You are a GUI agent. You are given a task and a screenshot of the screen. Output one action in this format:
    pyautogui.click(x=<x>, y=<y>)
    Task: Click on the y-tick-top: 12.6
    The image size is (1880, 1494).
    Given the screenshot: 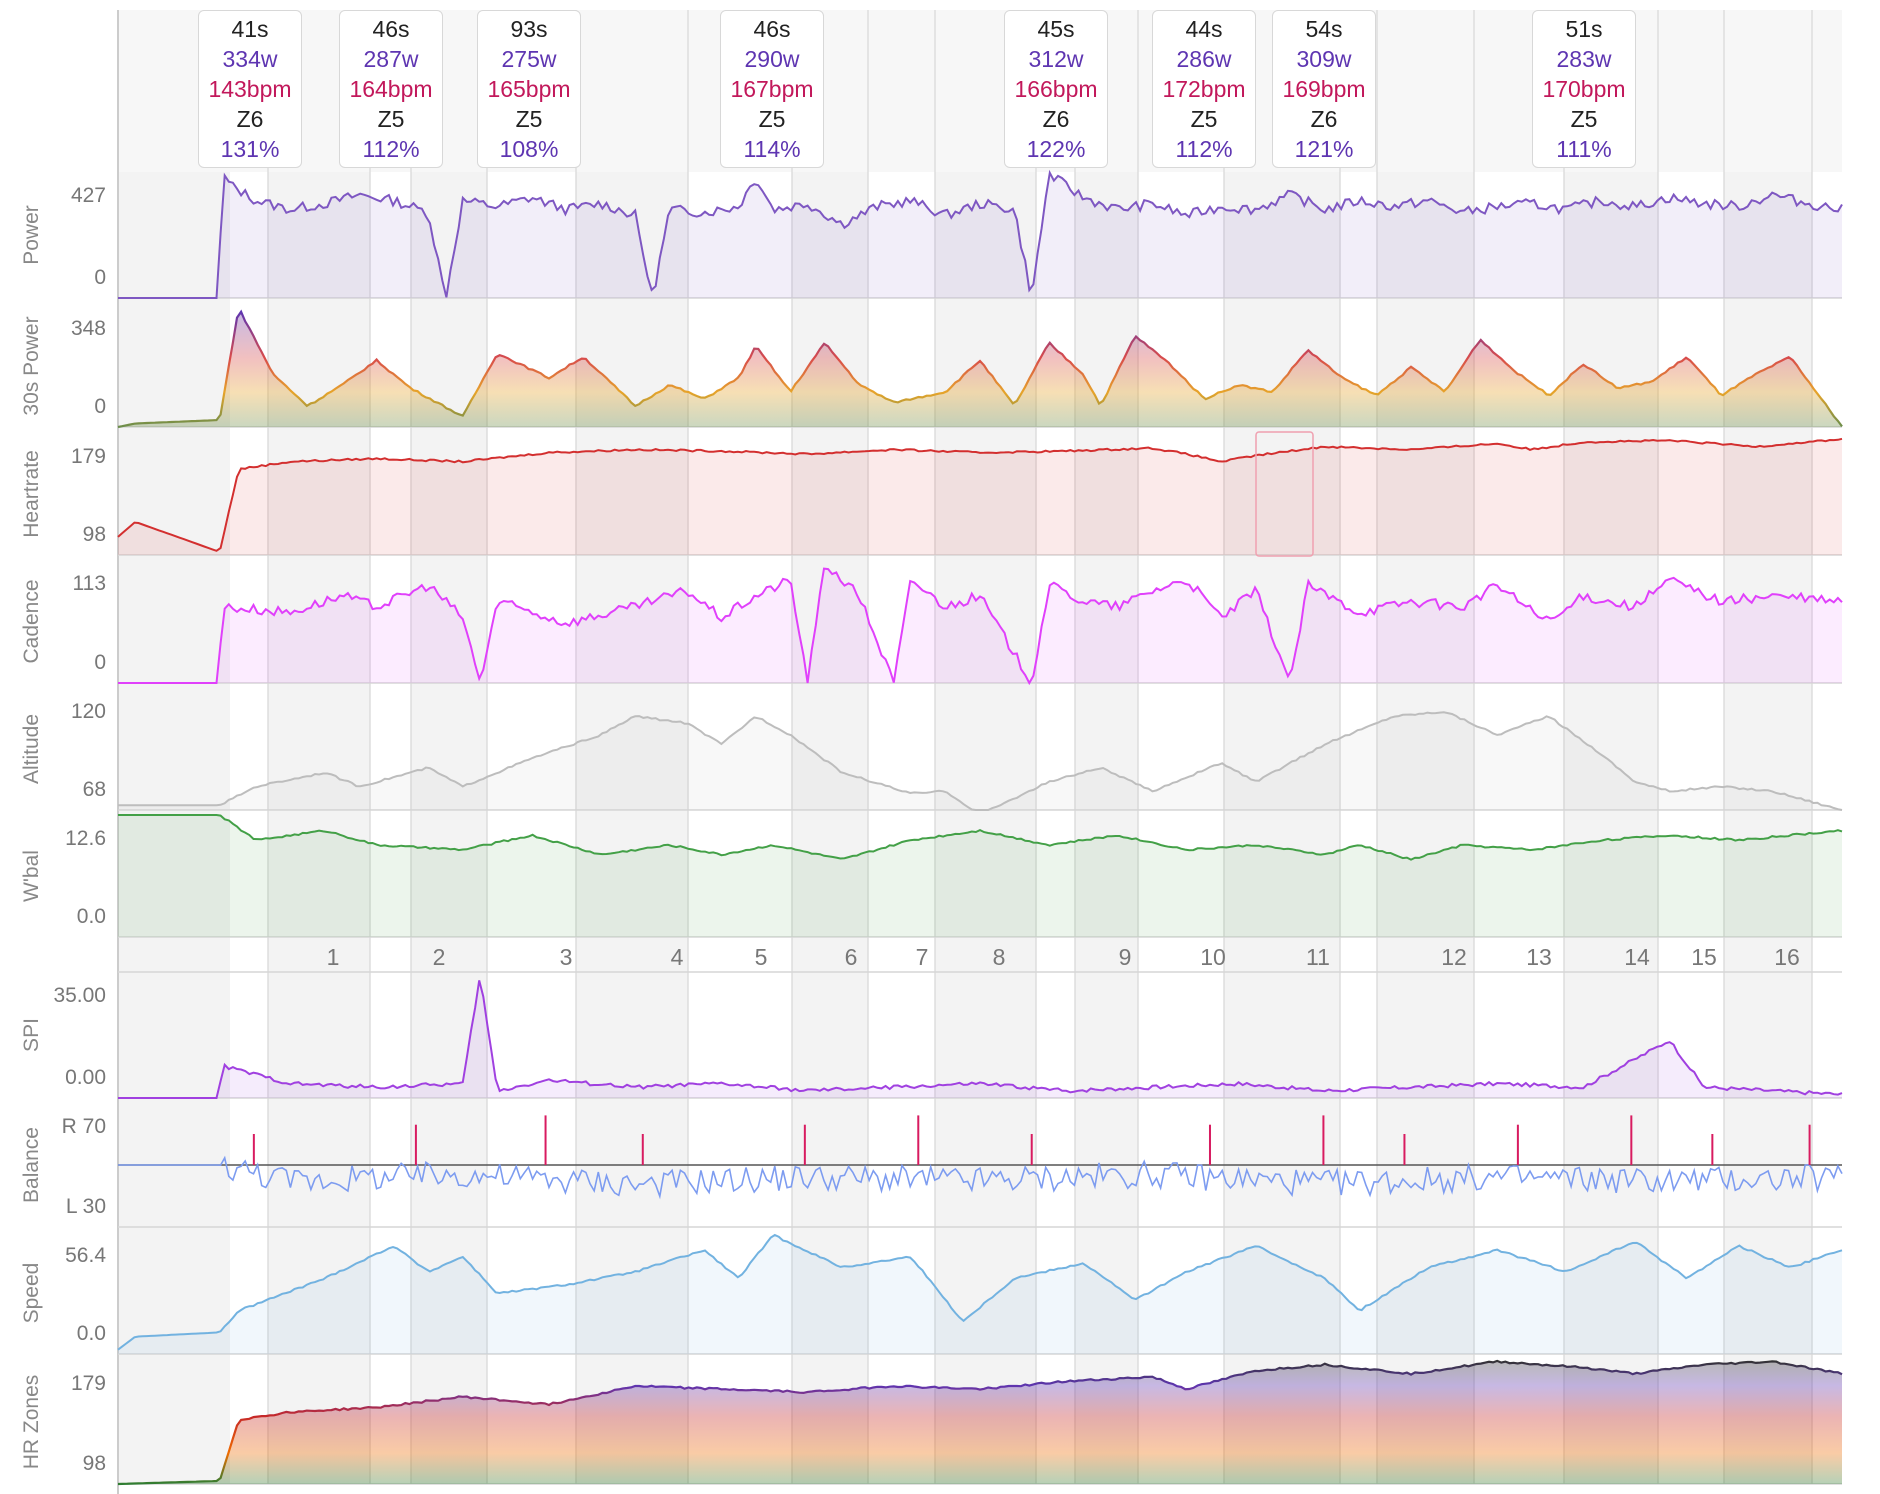 What is the action you would take?
    pyautogui.click(x=85, y=838)
    